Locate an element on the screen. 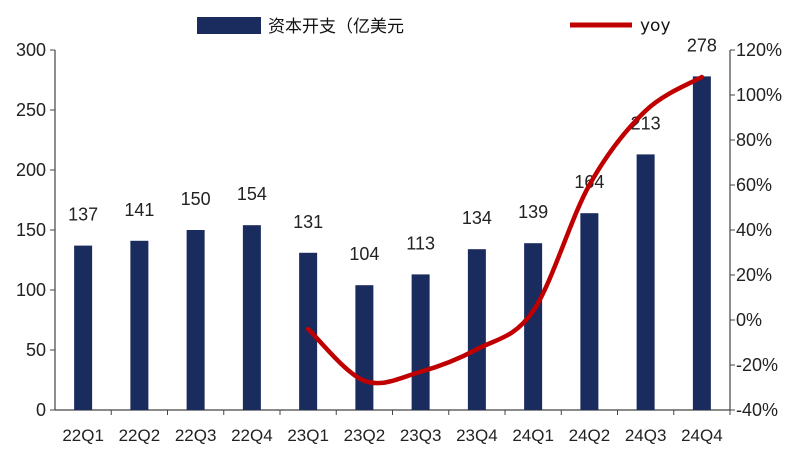 Image resolution: width=800 pixels, height=459 pixels. legend-label-yoy: yoy is located at coordinates (655, 26).